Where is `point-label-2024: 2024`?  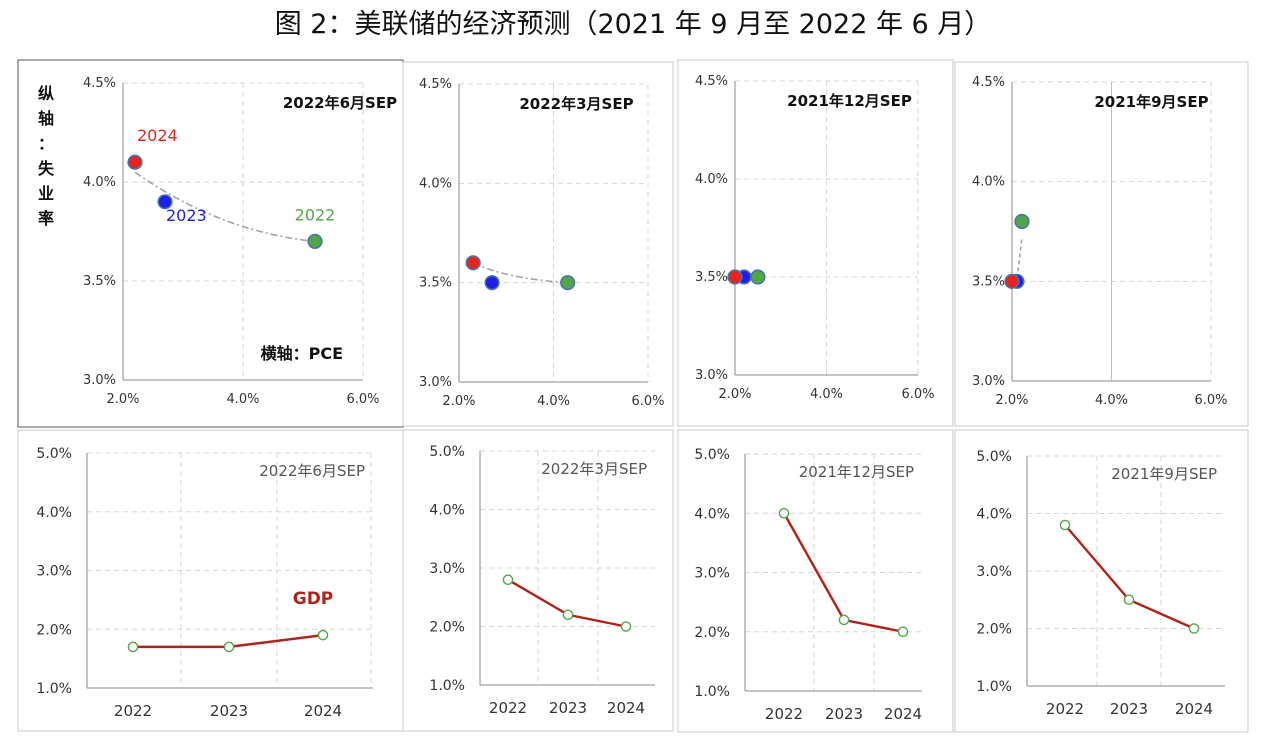
point-label-2024: 2024 is located at coordinates (157, 135).